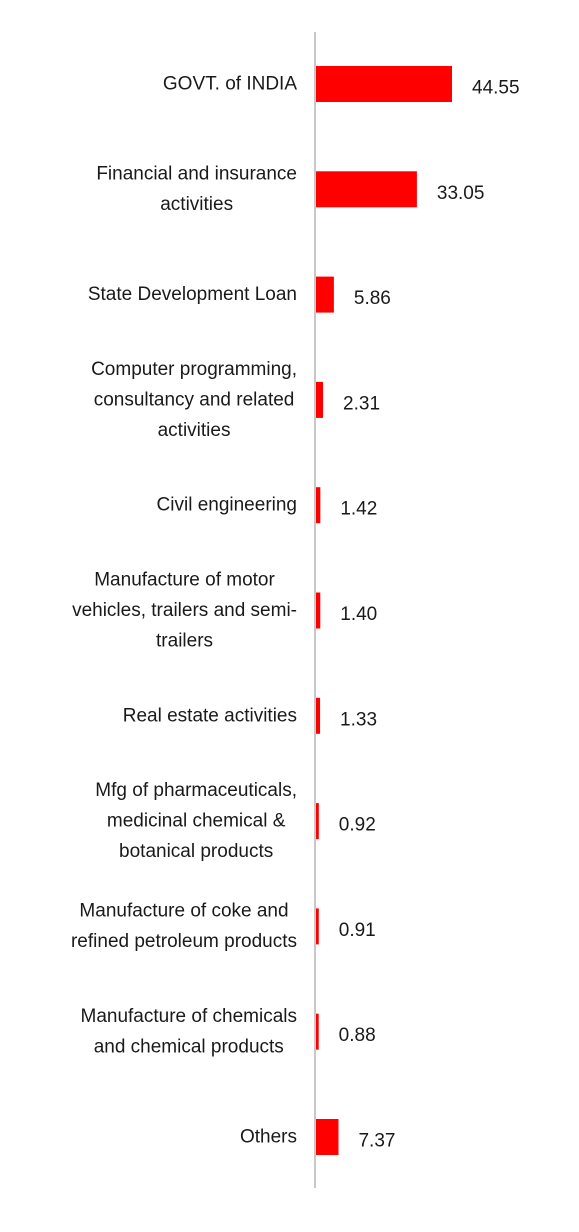 The image size is (579, 1232). Describe the element at coordinates (376, 1141) in the screenshot. I see `value-label: 7.37` at that location.